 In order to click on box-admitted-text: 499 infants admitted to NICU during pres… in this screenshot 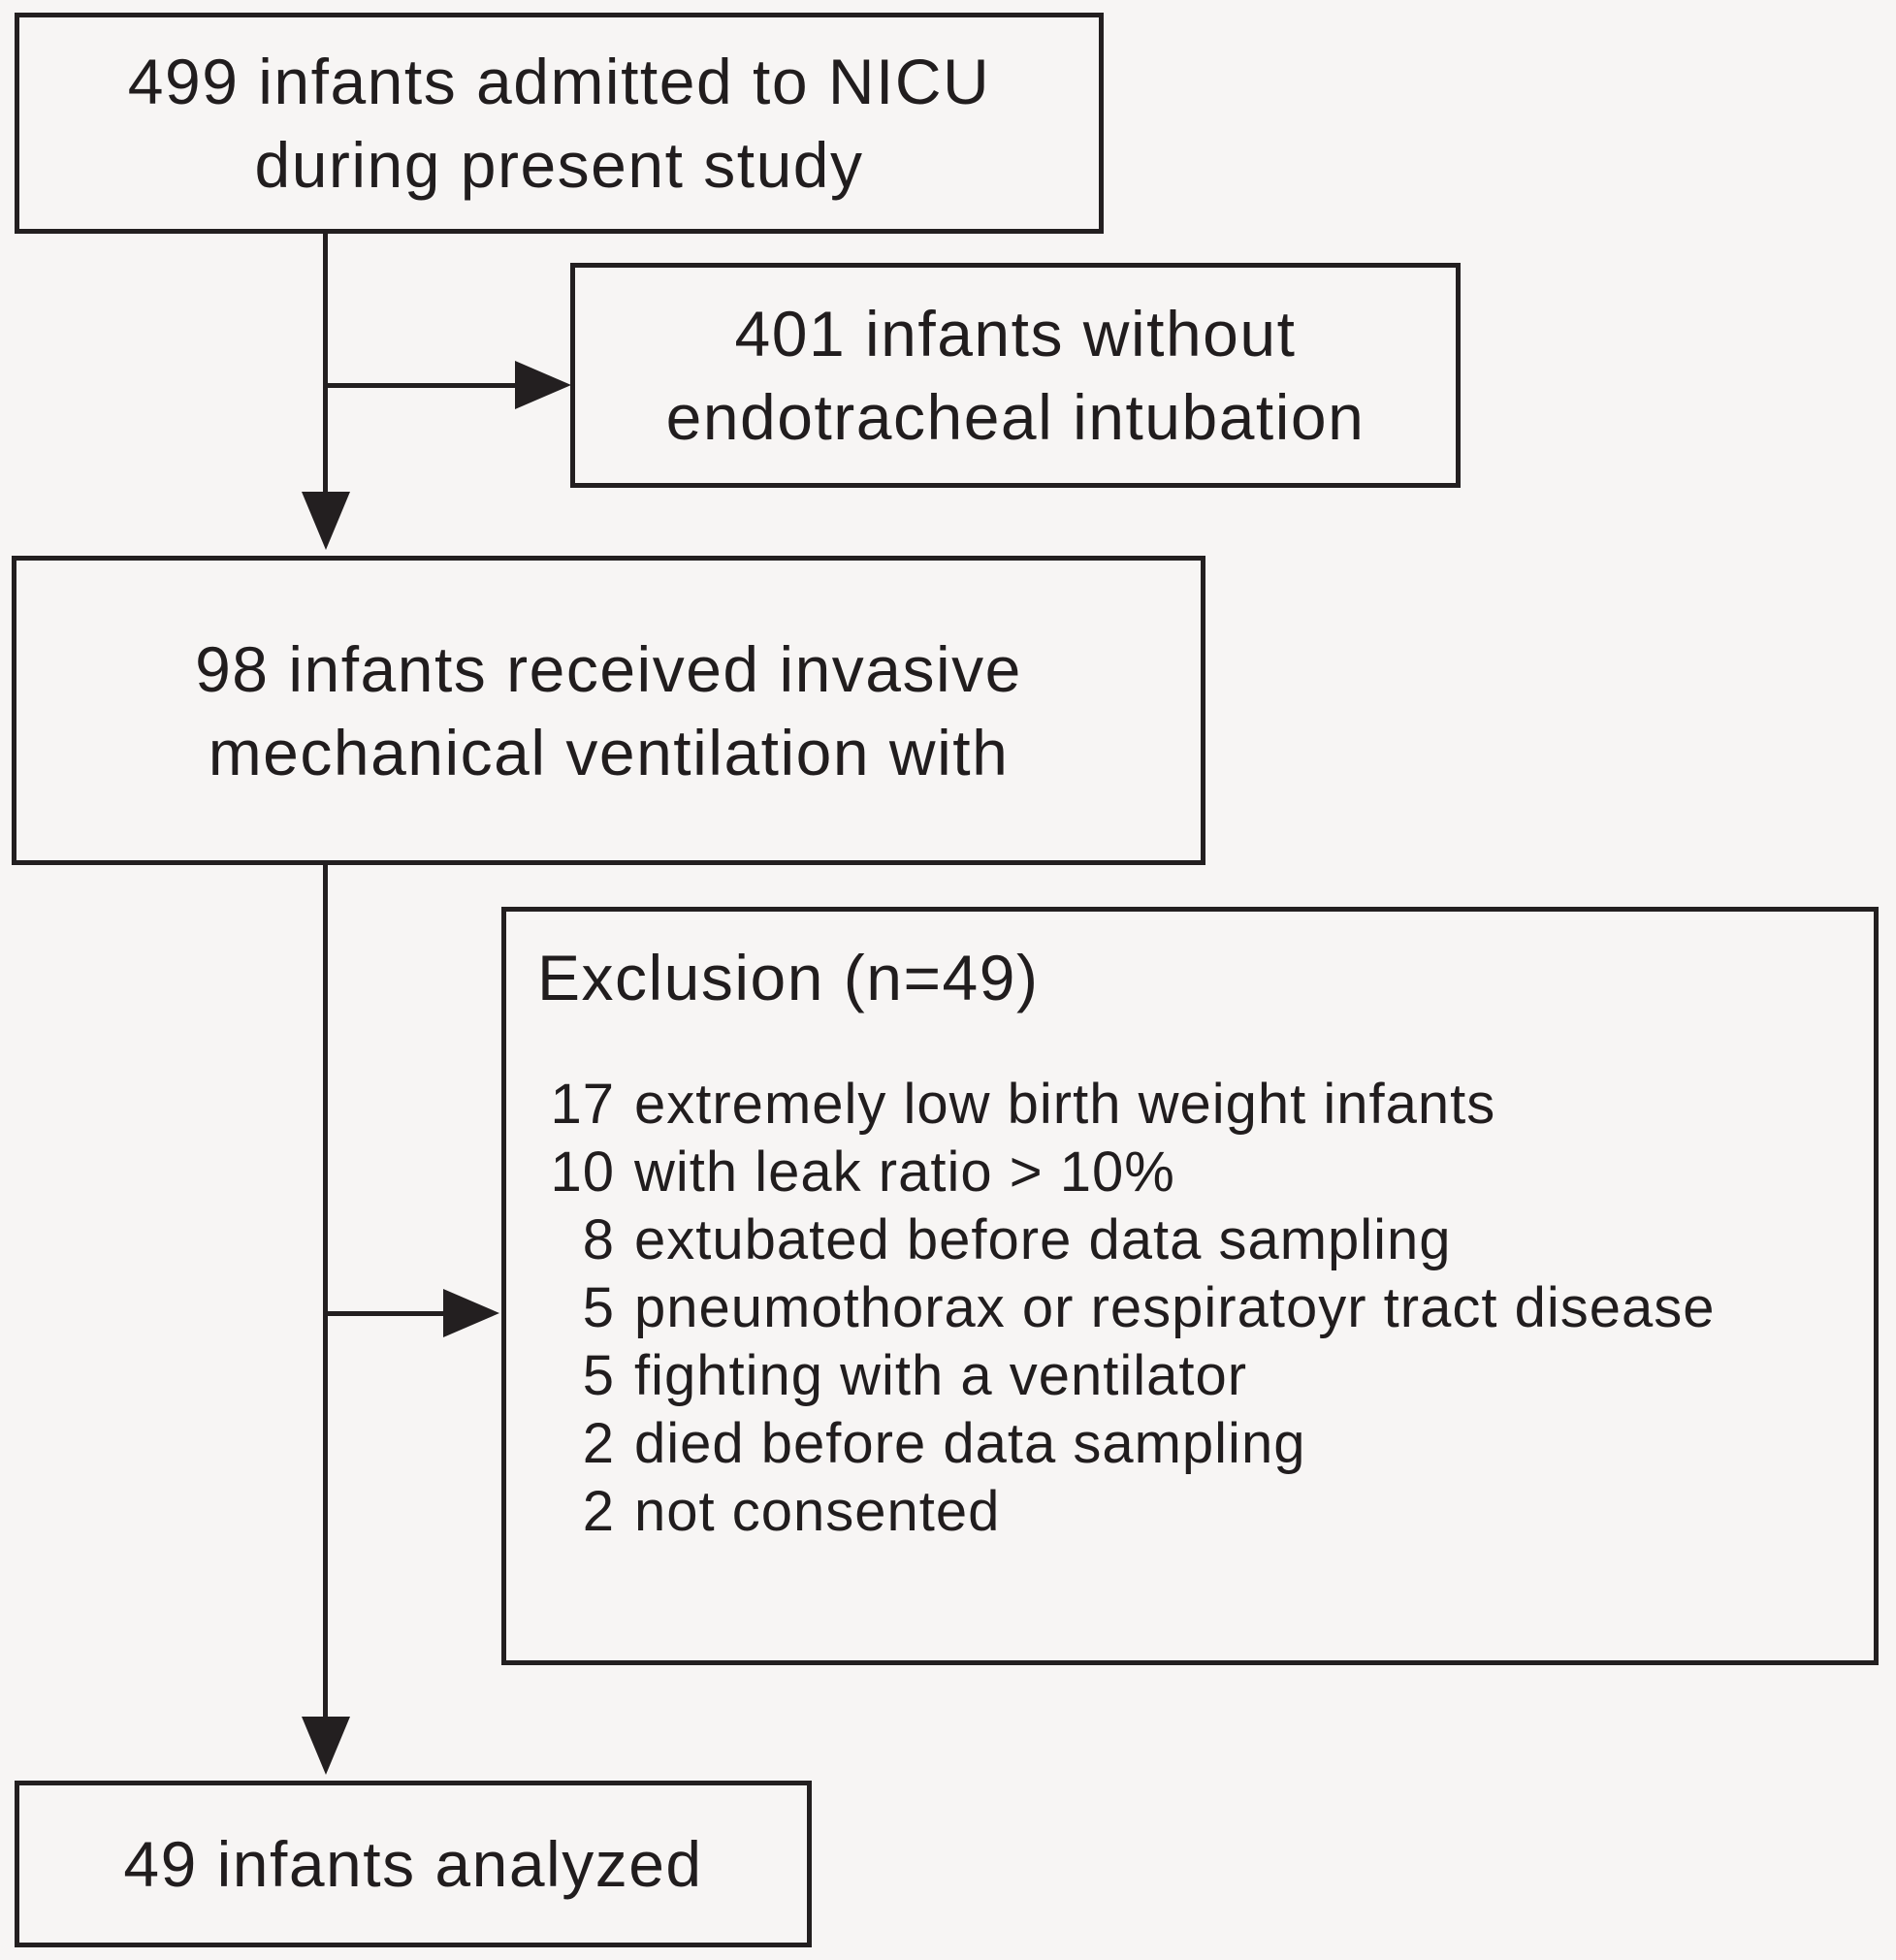, I will do `click(559, 123)`.